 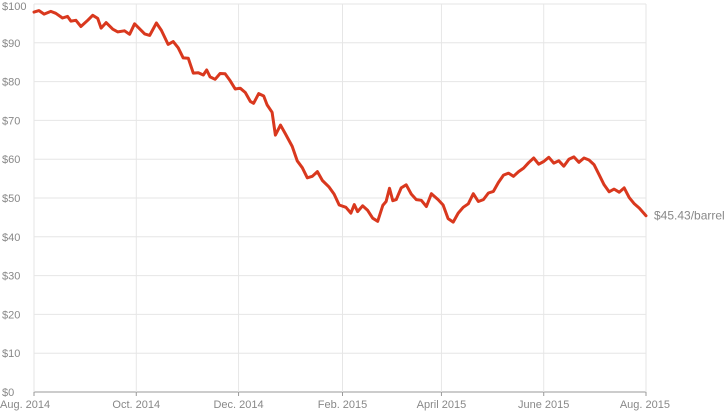 What do you see at coordinates (11, 83) in the screenshot?
I see `y-tick-label: $80` at bounding box center [11, 83].